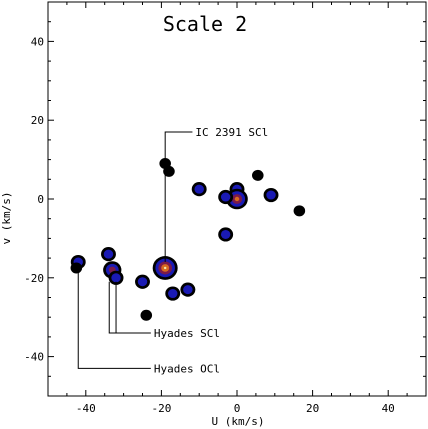 The width and height of the screenshot is (428, 429). I want to click on x-tick-label-3: 20, so click(312, 408).